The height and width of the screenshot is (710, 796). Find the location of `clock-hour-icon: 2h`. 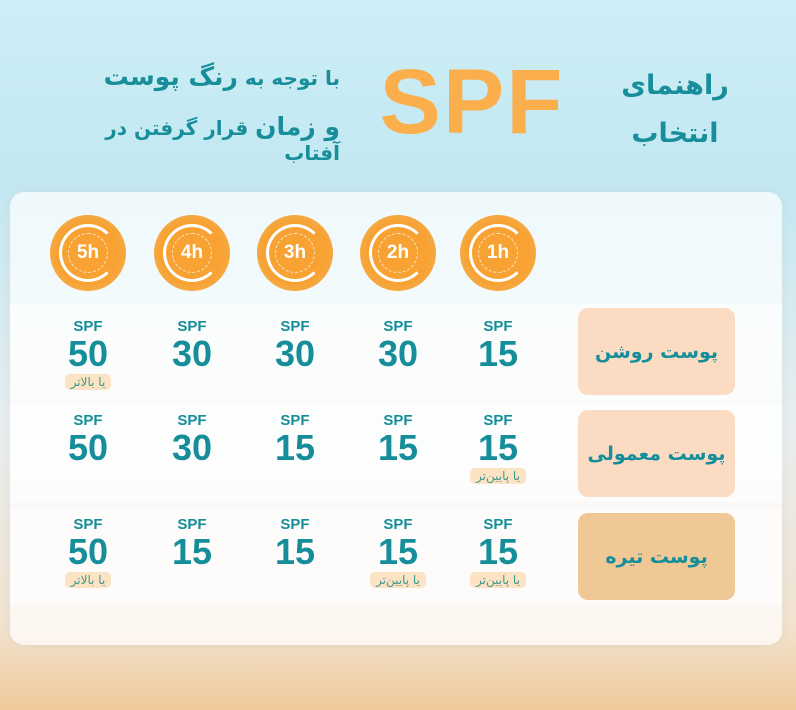

clock-hour-icon: 2h is located at coordinates (398, 253).